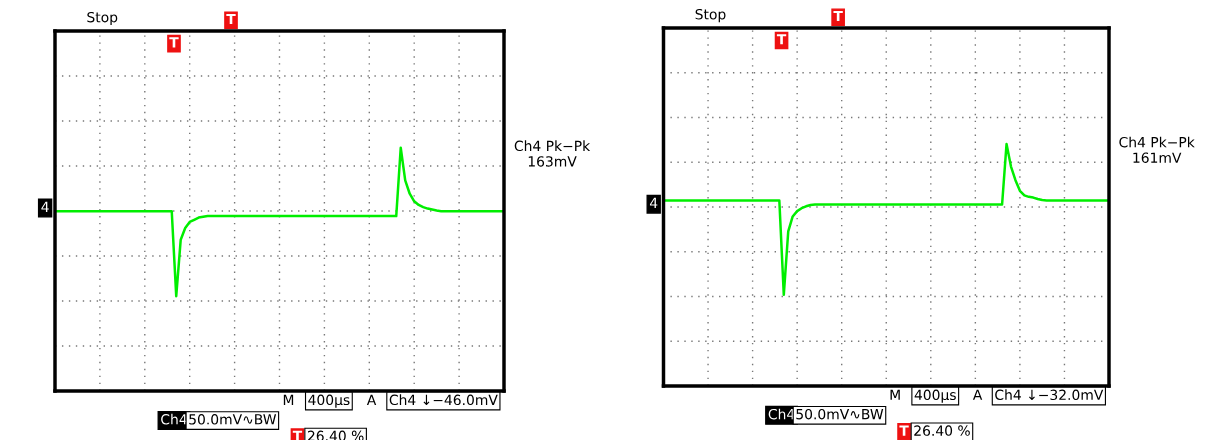 This screenshot has width=1227, height=440. What do you see at coordinates (1049, 395) in the screenshot?
I see `text: Ch4 ↓−32.0mV` at bounding box center [1049, 395].